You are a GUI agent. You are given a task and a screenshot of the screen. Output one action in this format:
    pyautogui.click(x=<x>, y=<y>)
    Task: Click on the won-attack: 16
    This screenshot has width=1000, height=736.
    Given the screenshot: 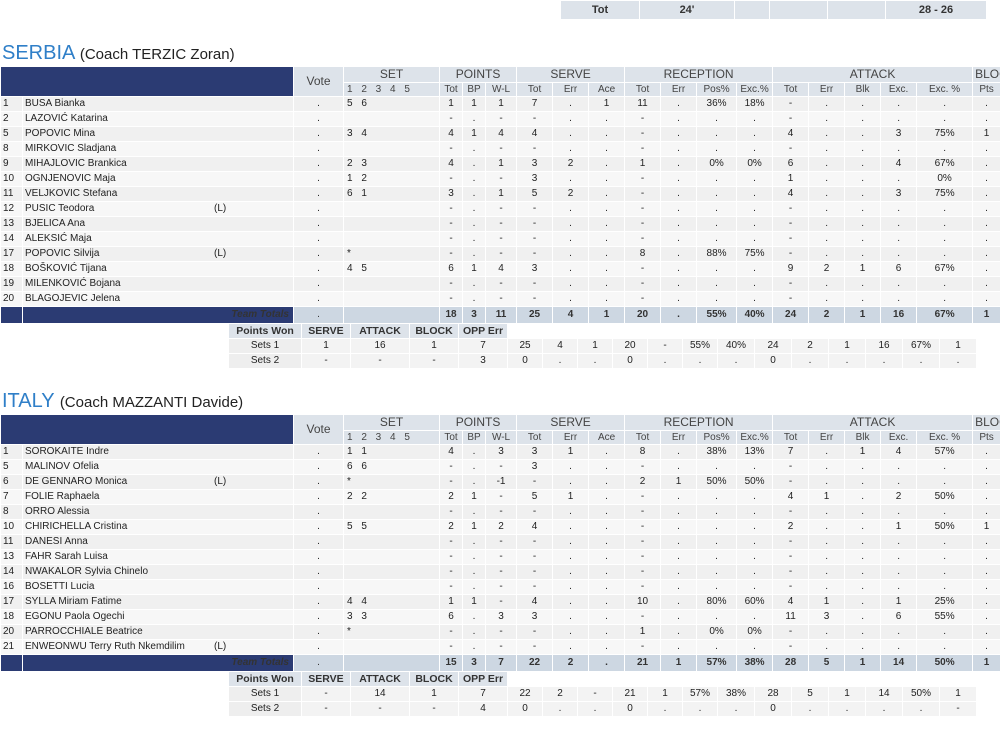 What is the action you would take?
    pyautogui.click(x=380, y=346)
    